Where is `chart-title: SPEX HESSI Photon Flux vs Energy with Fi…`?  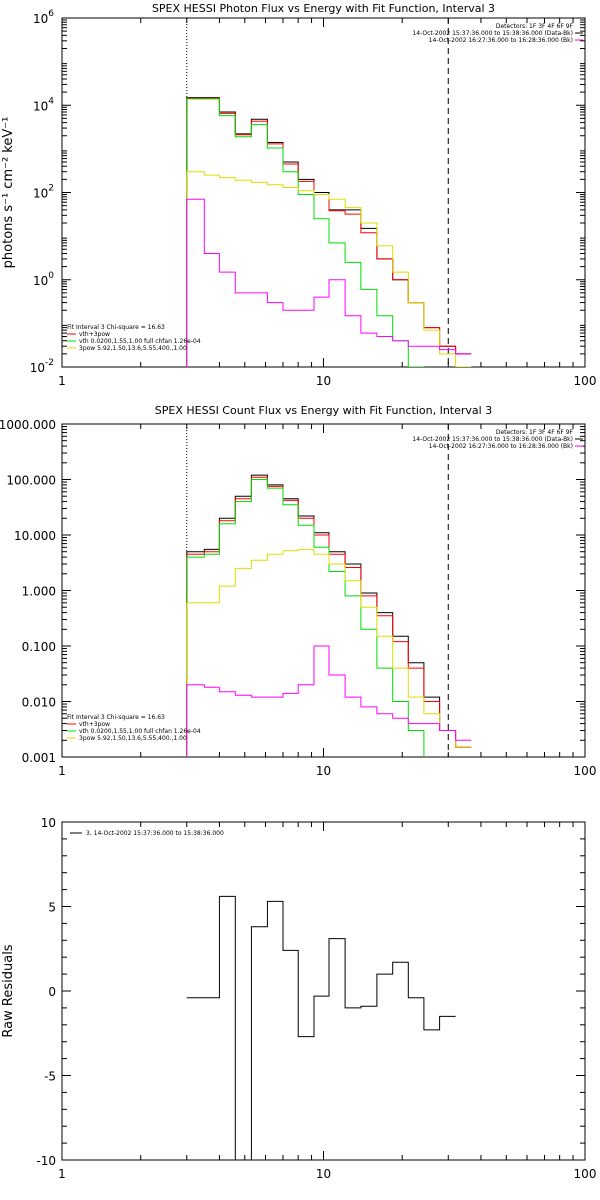 chart-title: SPEX HESSI Photon Flux vs Energy with Fi… is located at coordinates (323, 8).